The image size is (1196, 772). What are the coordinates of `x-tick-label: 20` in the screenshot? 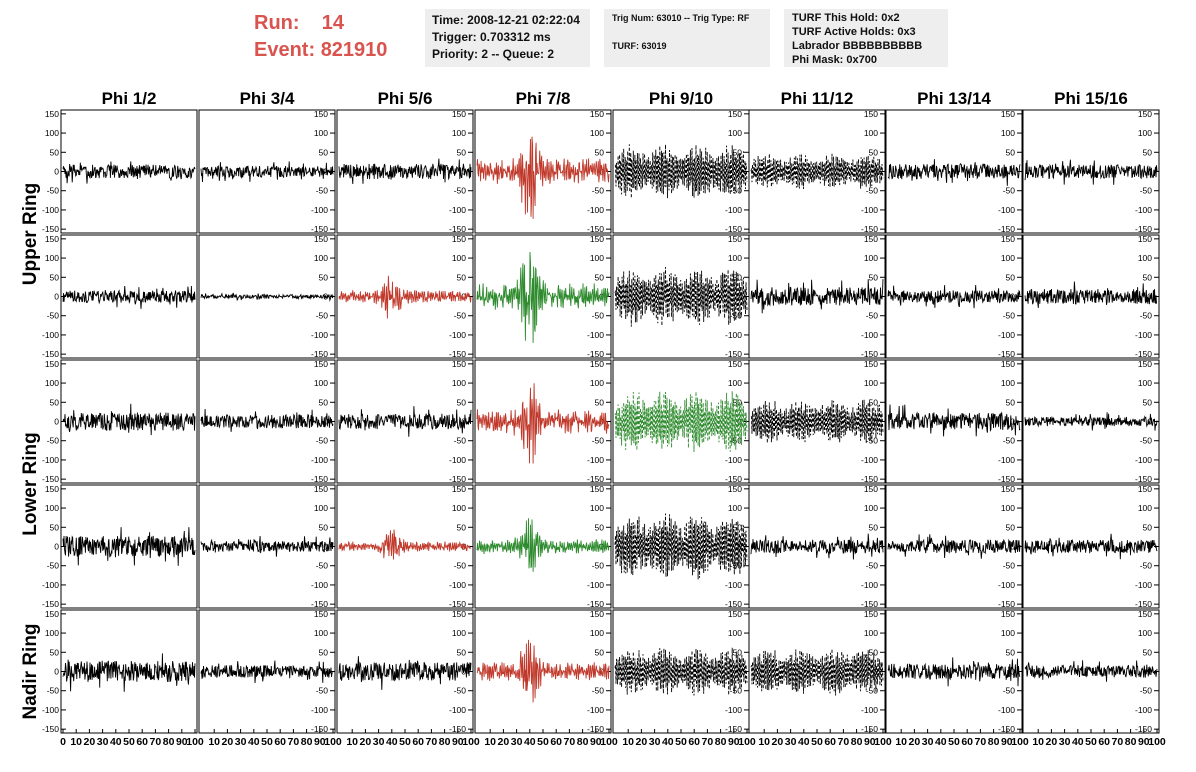 It's located at (228, 742).